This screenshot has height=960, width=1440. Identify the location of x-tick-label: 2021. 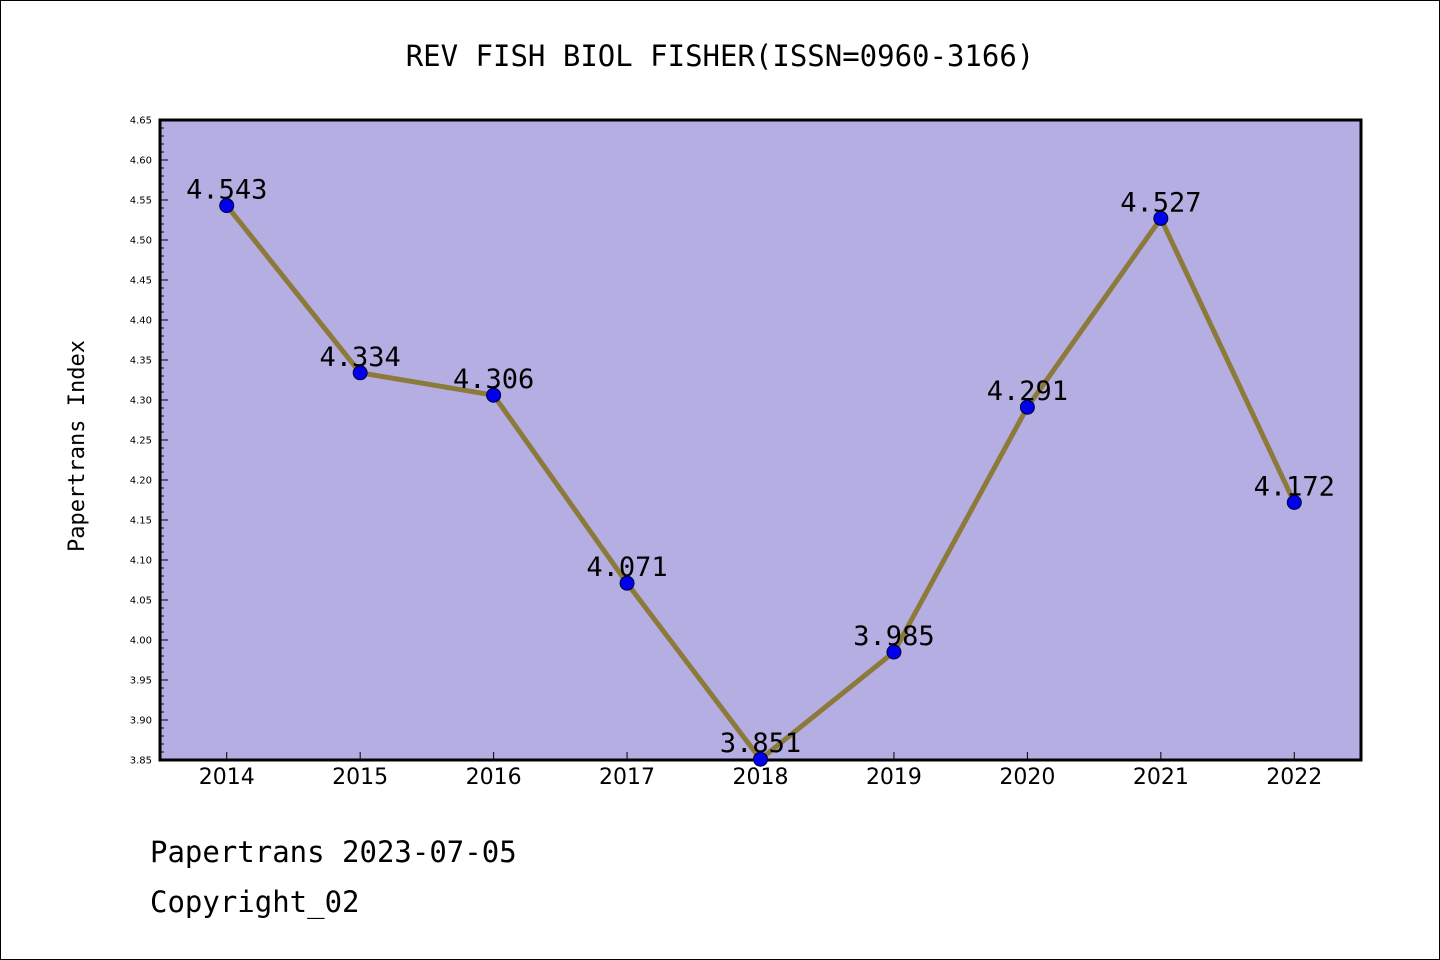
(1161, 777).